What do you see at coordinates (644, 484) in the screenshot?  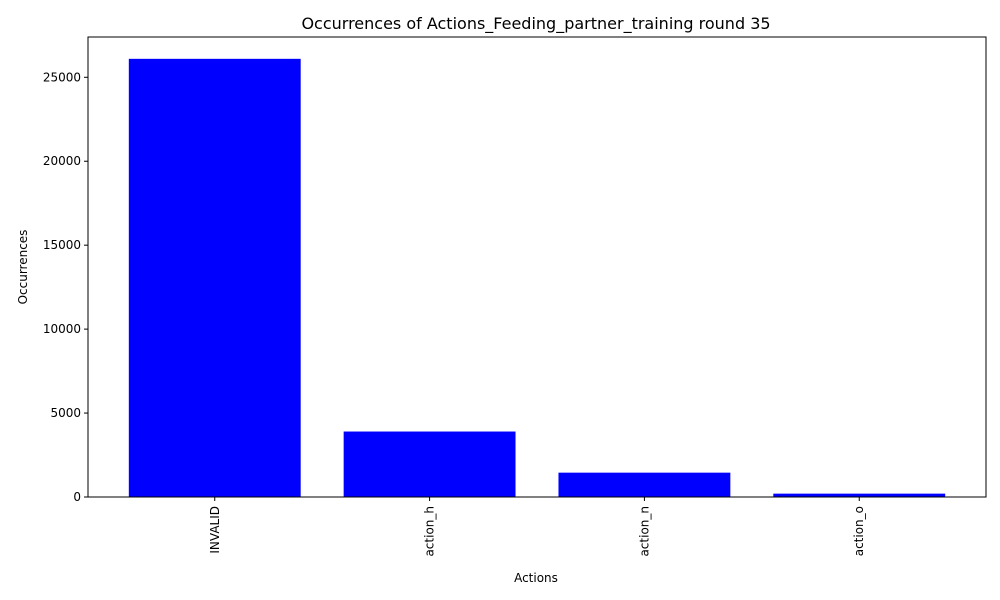 I see `bar-action_n` at bounding box center [644, 484].